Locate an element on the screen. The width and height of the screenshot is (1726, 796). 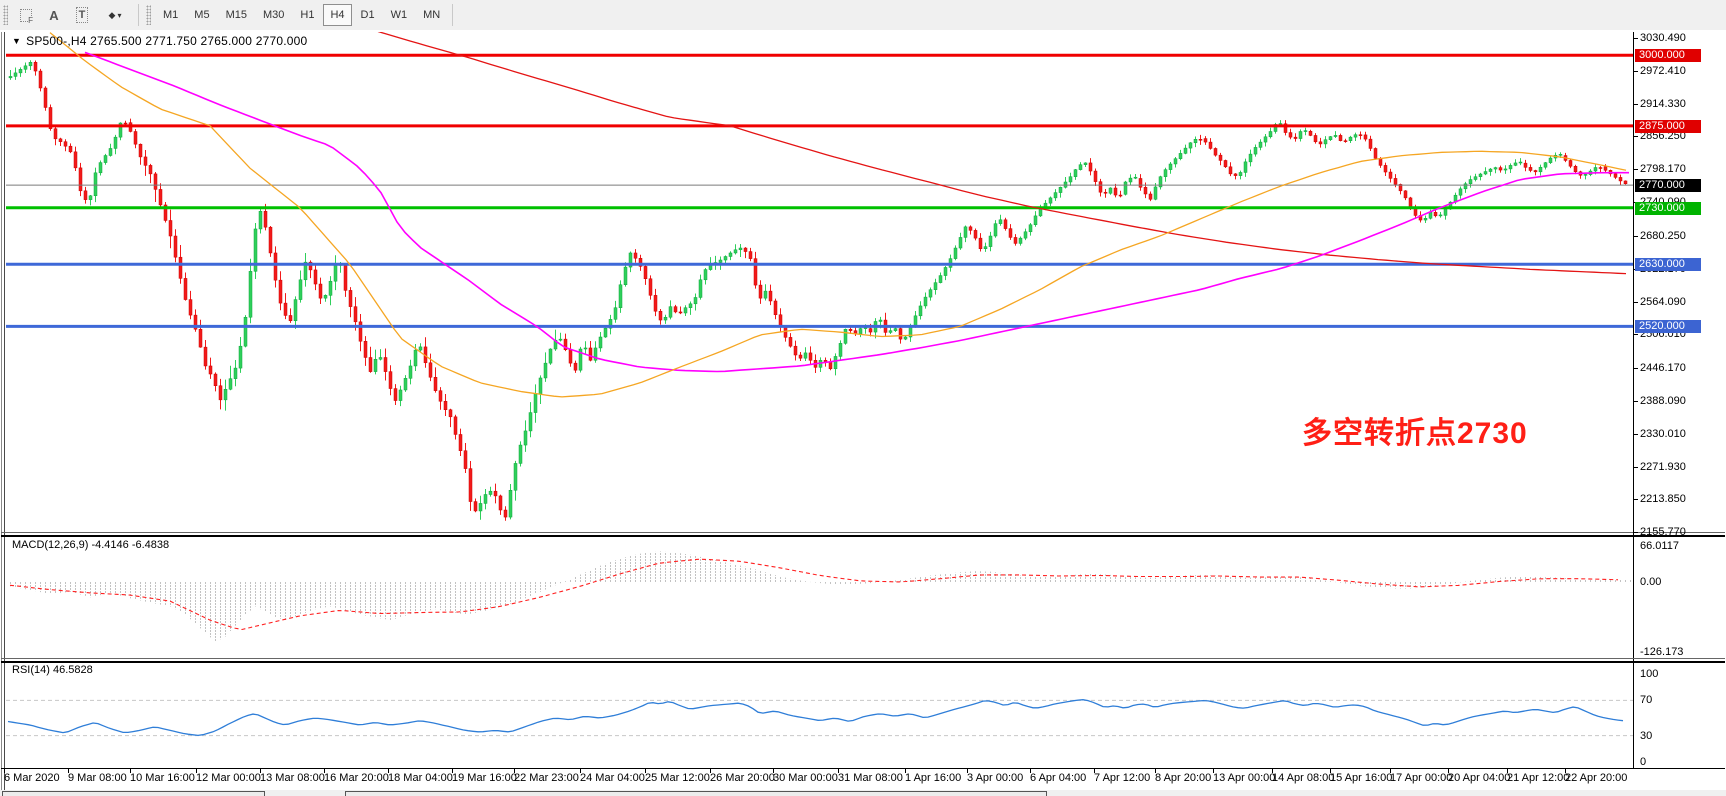
price-tick-label: 2680.250 is located at coordinates (1663, 236).